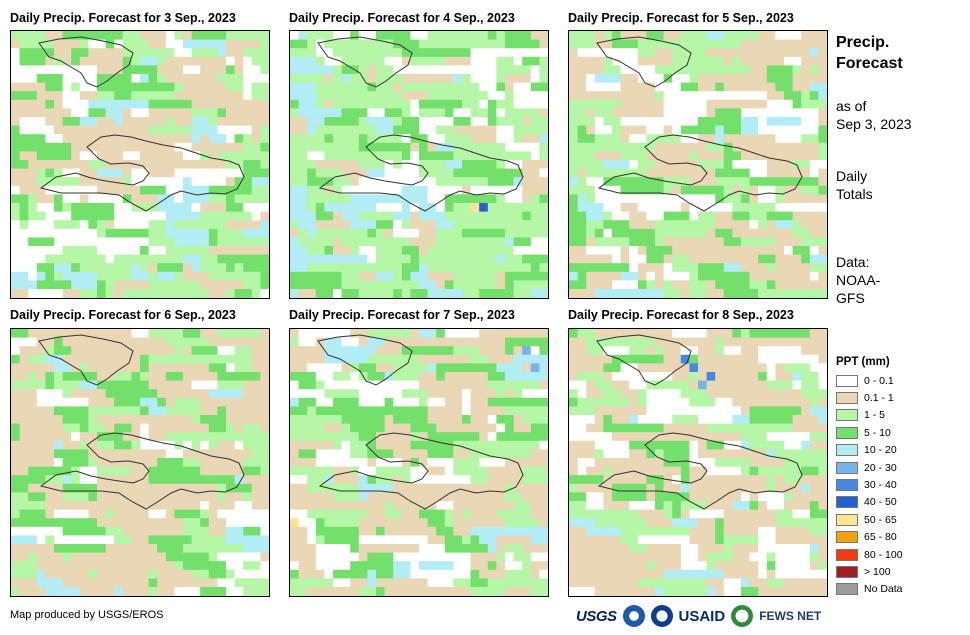  Describe the element at coordinates (644, 62) in the screenshot. I see `cuba-coastline` at that location.